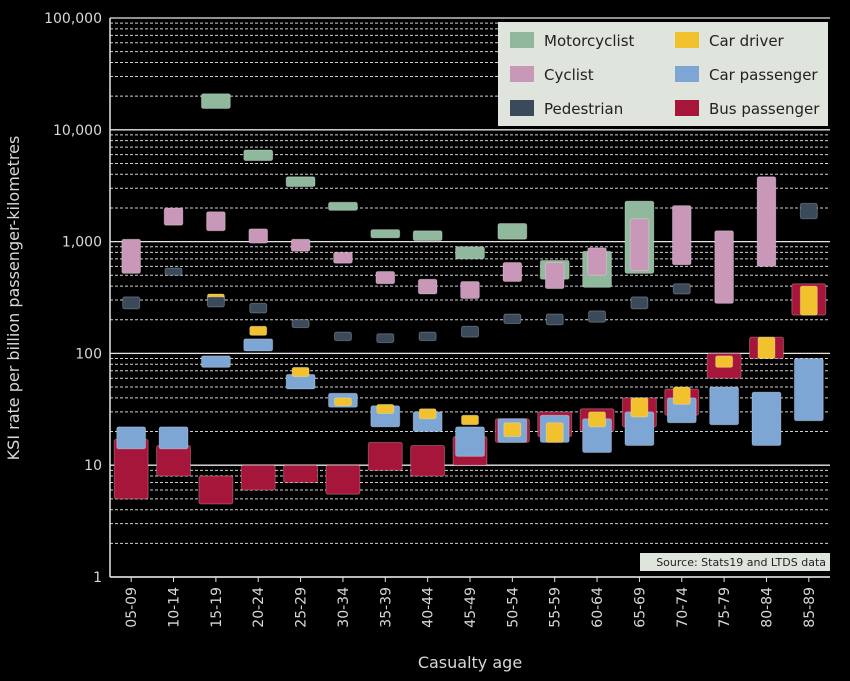  I want to click on x-tick-label: 20-24, so click(259, 607).